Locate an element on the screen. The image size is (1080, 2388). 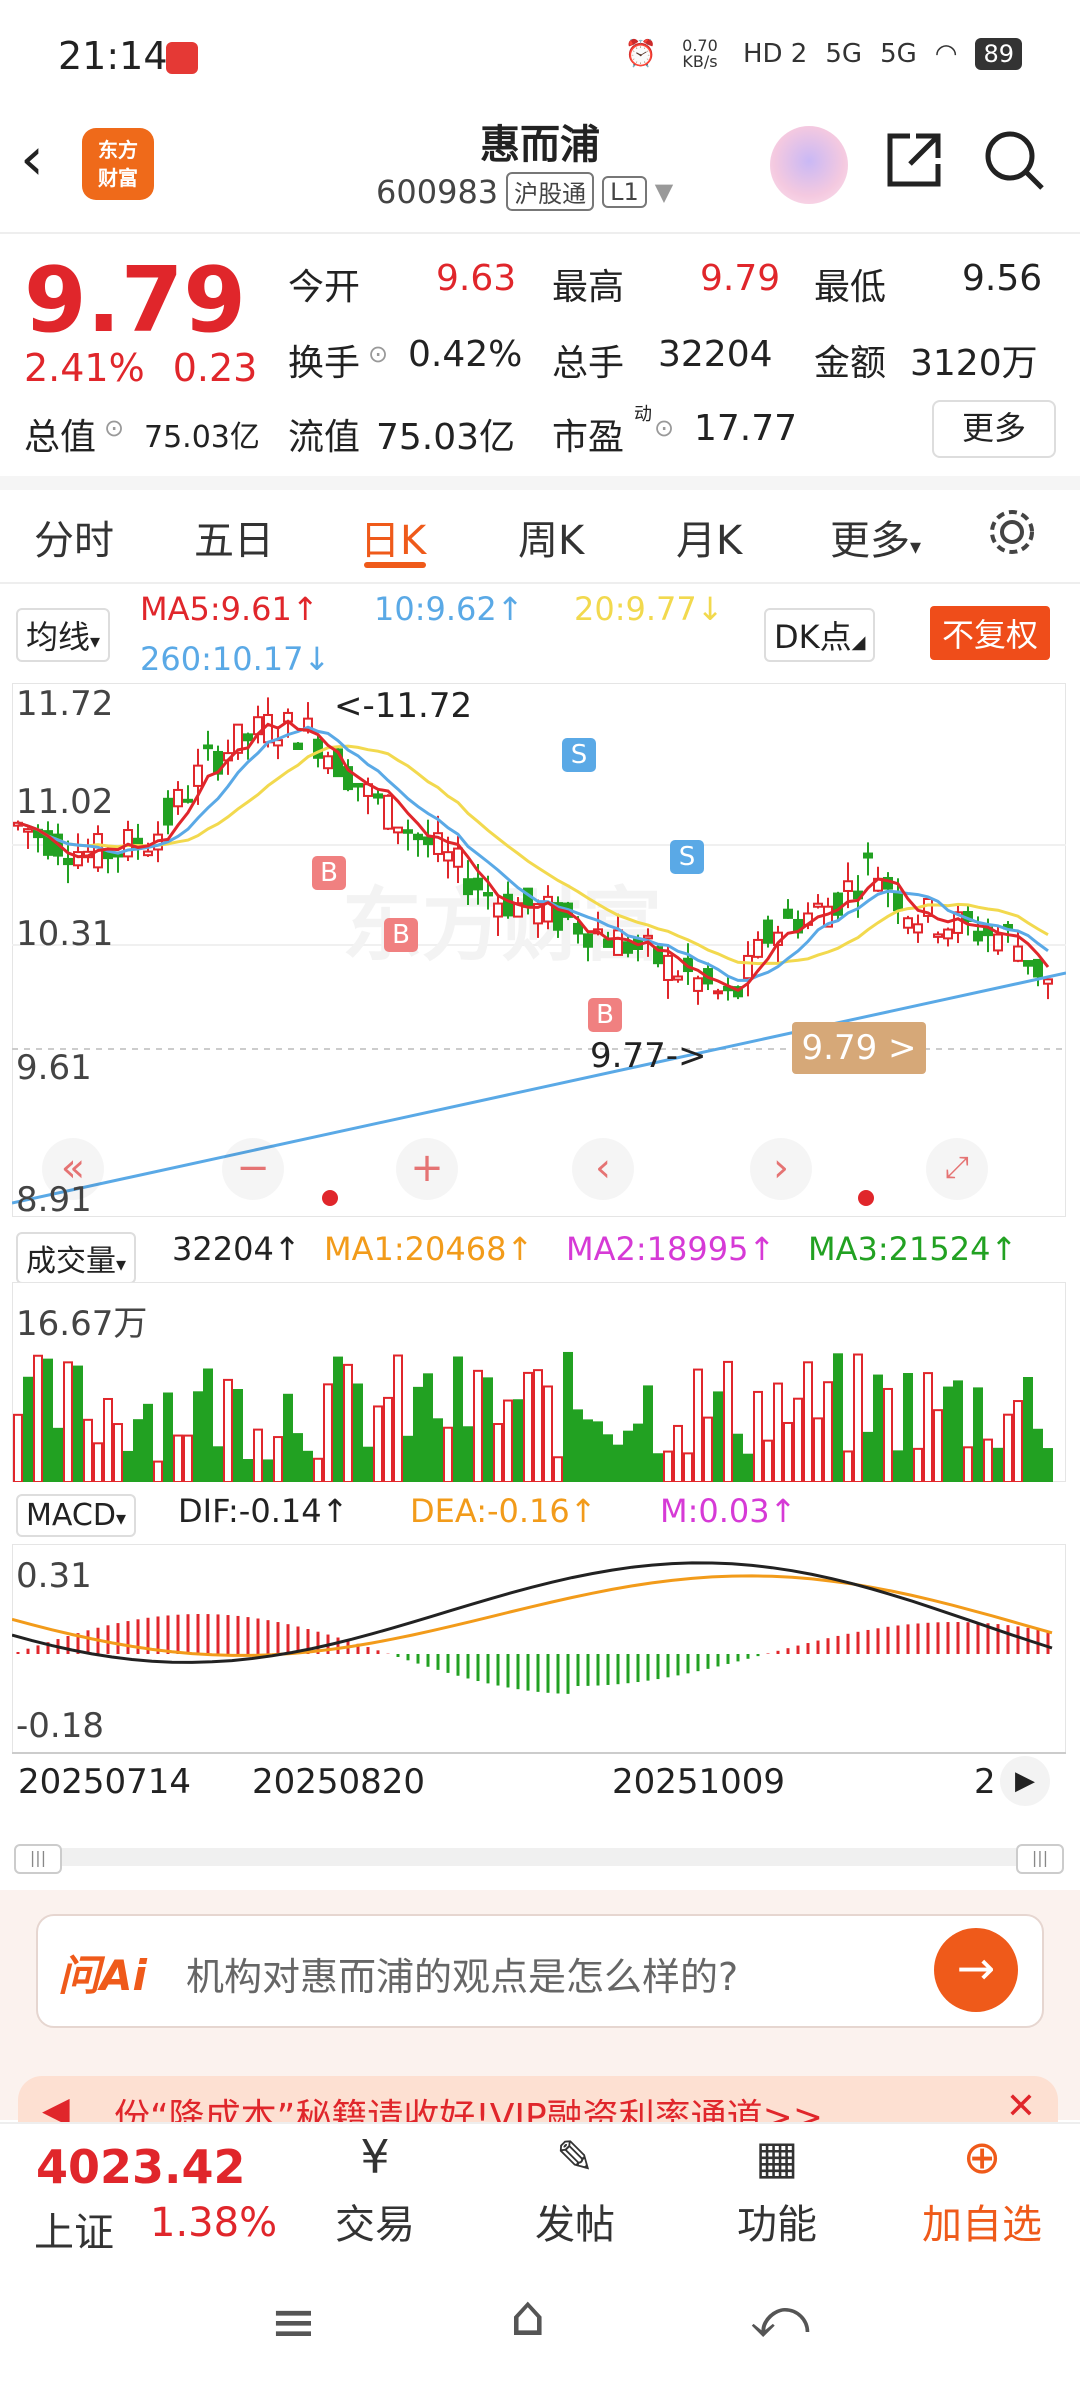
info-icon-3: ⊙ is located at coordinates (664, 428).